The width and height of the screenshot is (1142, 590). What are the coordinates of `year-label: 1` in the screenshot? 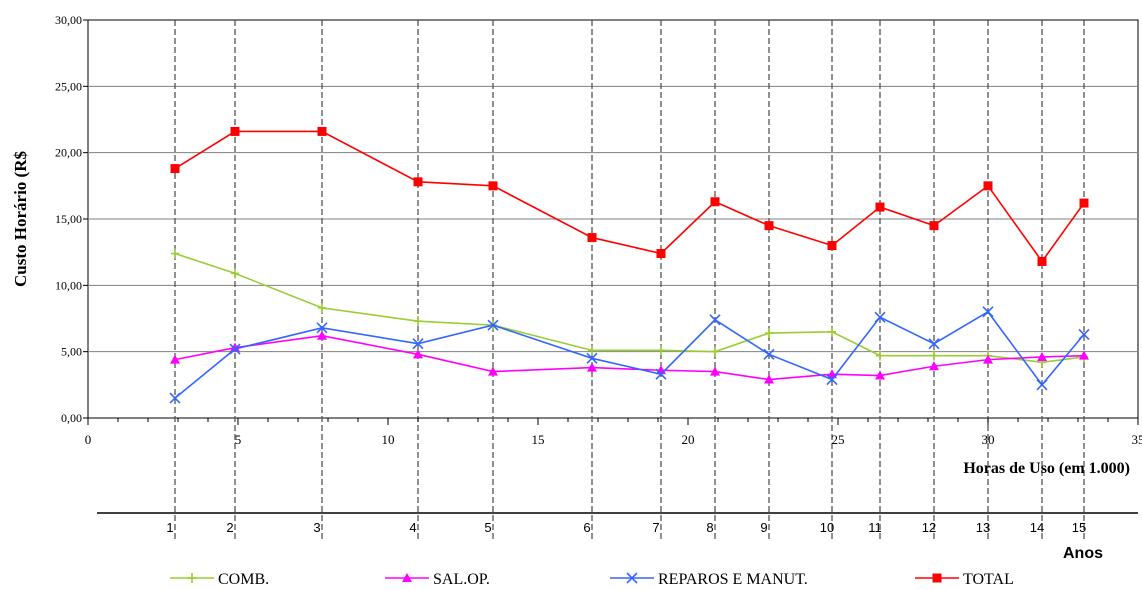 It's located at (169, 527).